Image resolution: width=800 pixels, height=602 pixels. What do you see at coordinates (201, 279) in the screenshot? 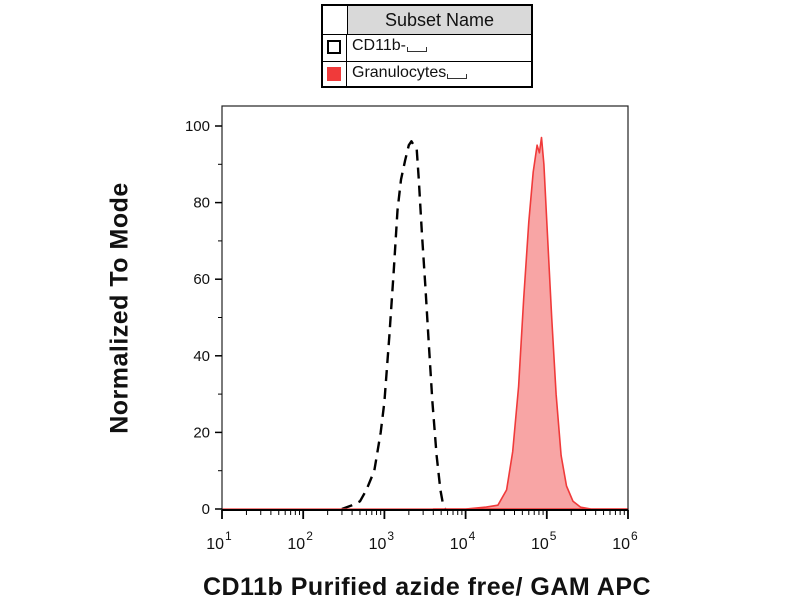
I see `y-tick-label: 60` at bounding box center [201, 279].